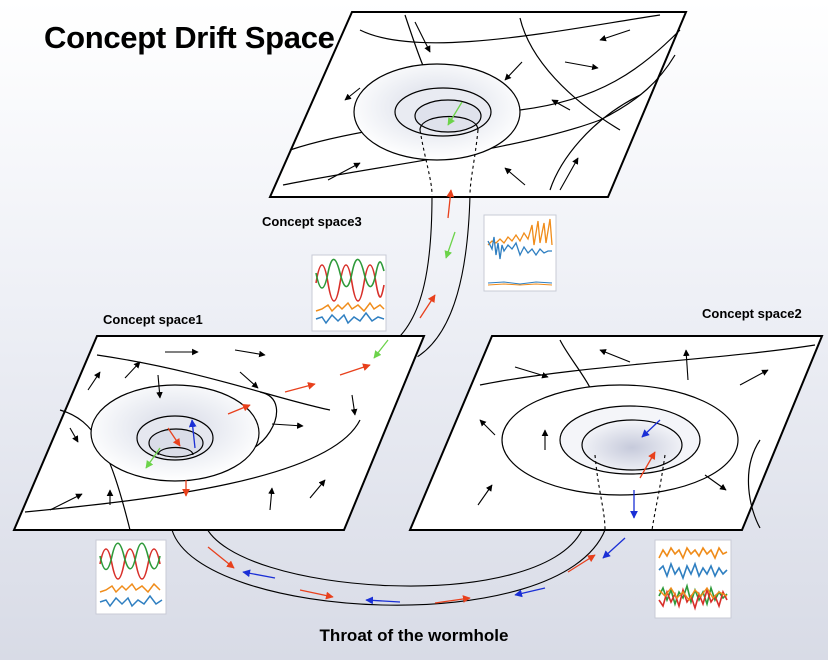 The height and width of the screenshot is (660, 828). I want to click on concept-space-3-plane, so click(478, 104).